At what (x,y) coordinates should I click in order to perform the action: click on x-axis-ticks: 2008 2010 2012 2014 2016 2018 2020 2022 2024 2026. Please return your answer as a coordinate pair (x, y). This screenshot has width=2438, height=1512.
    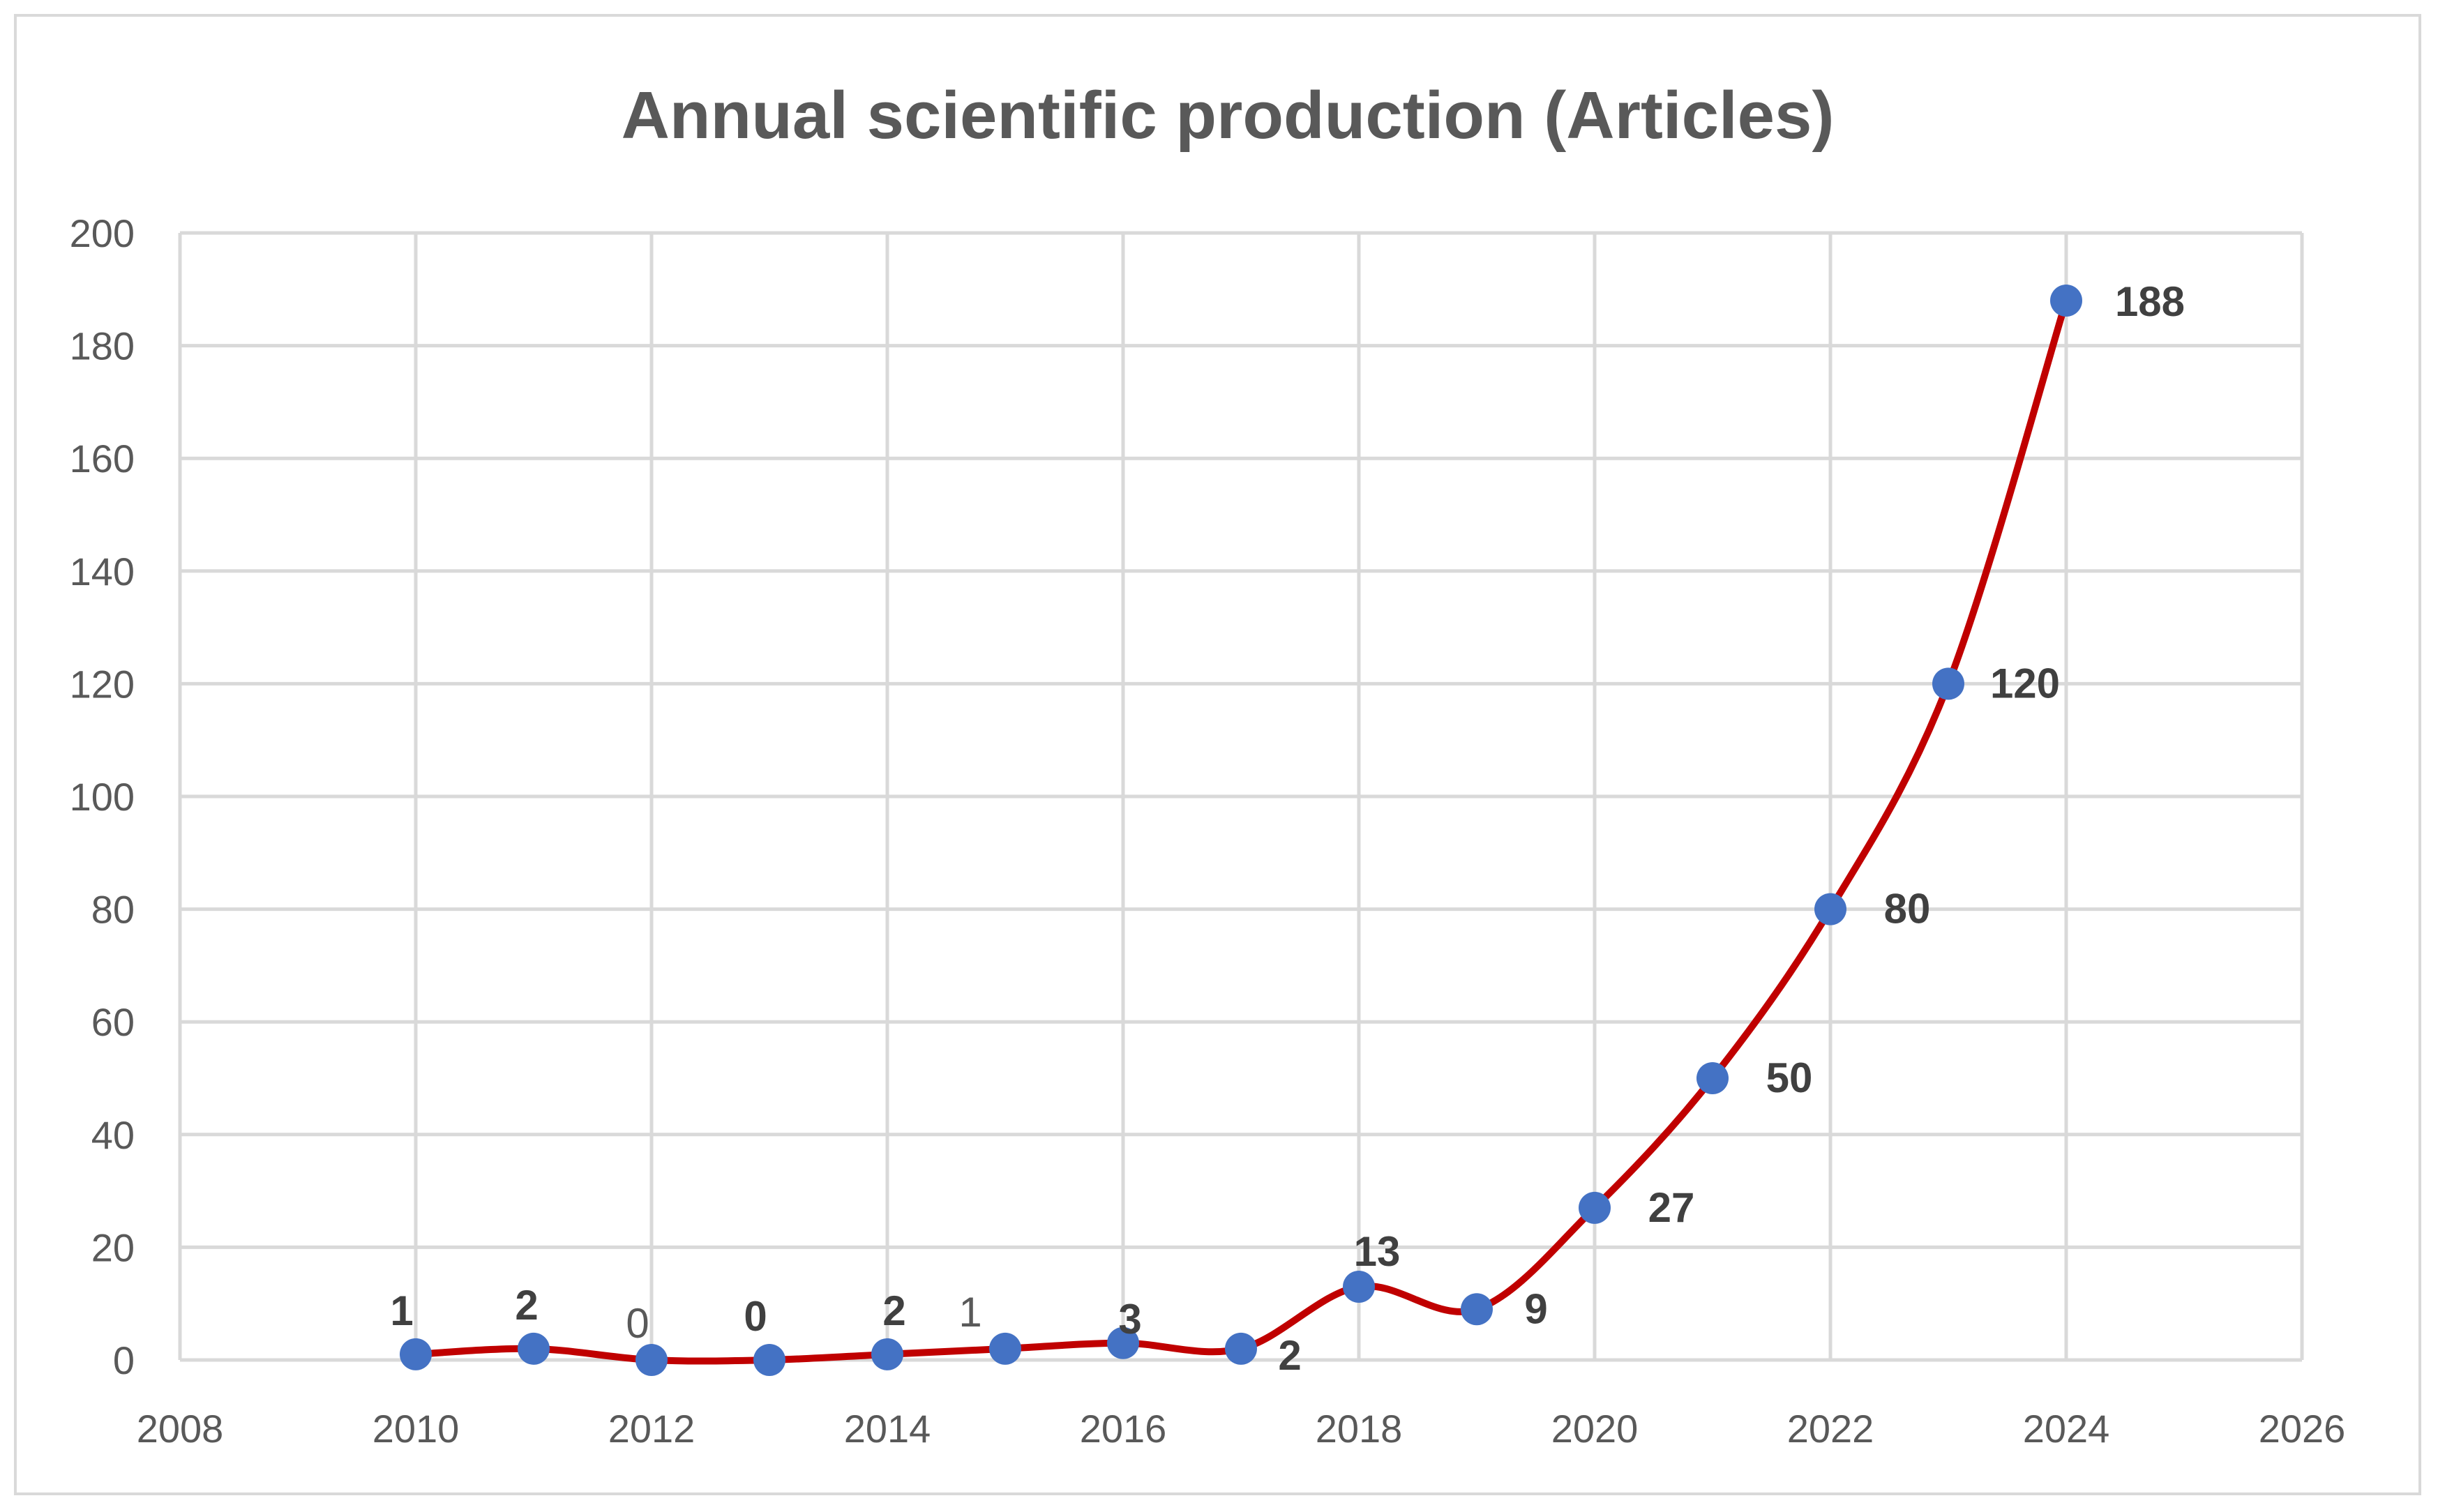
    Looking at the image, I should click on (1241, 1429).